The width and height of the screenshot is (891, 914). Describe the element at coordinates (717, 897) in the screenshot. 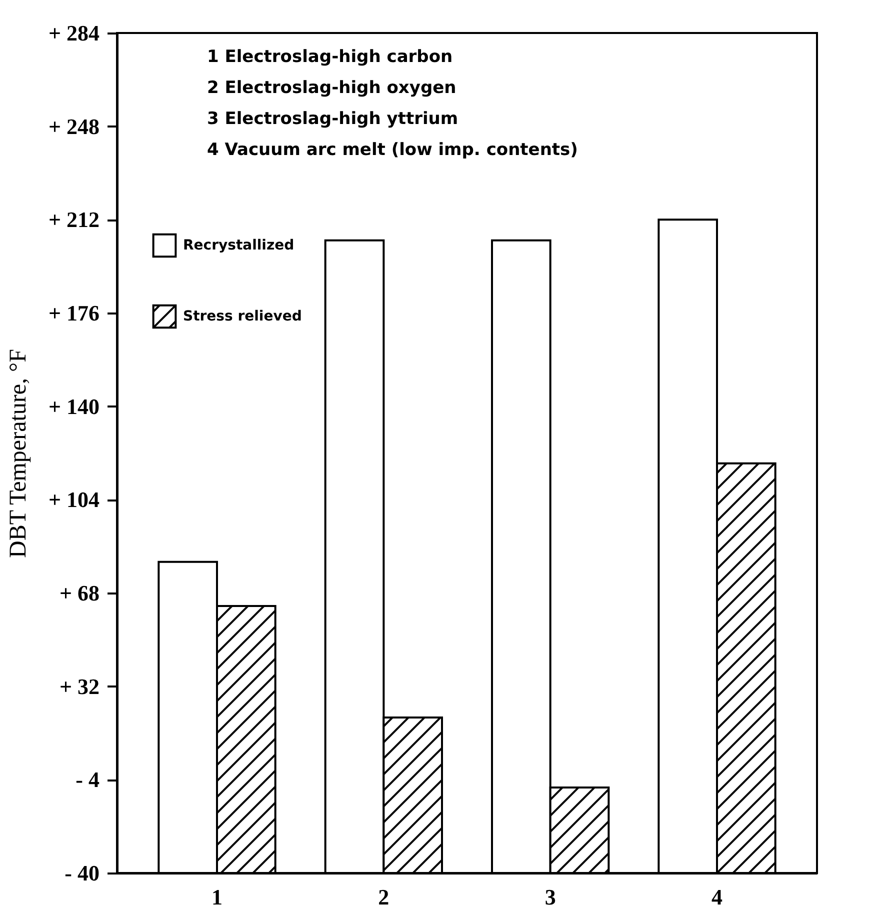

I see `x-tick-label: 4` at that location.